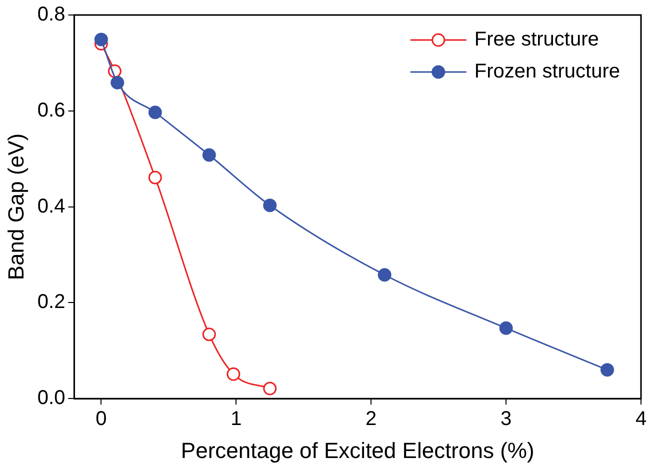 This screenshot has width=653, height=469. I want to click on x-tick-label: 2, so click(371, 419).